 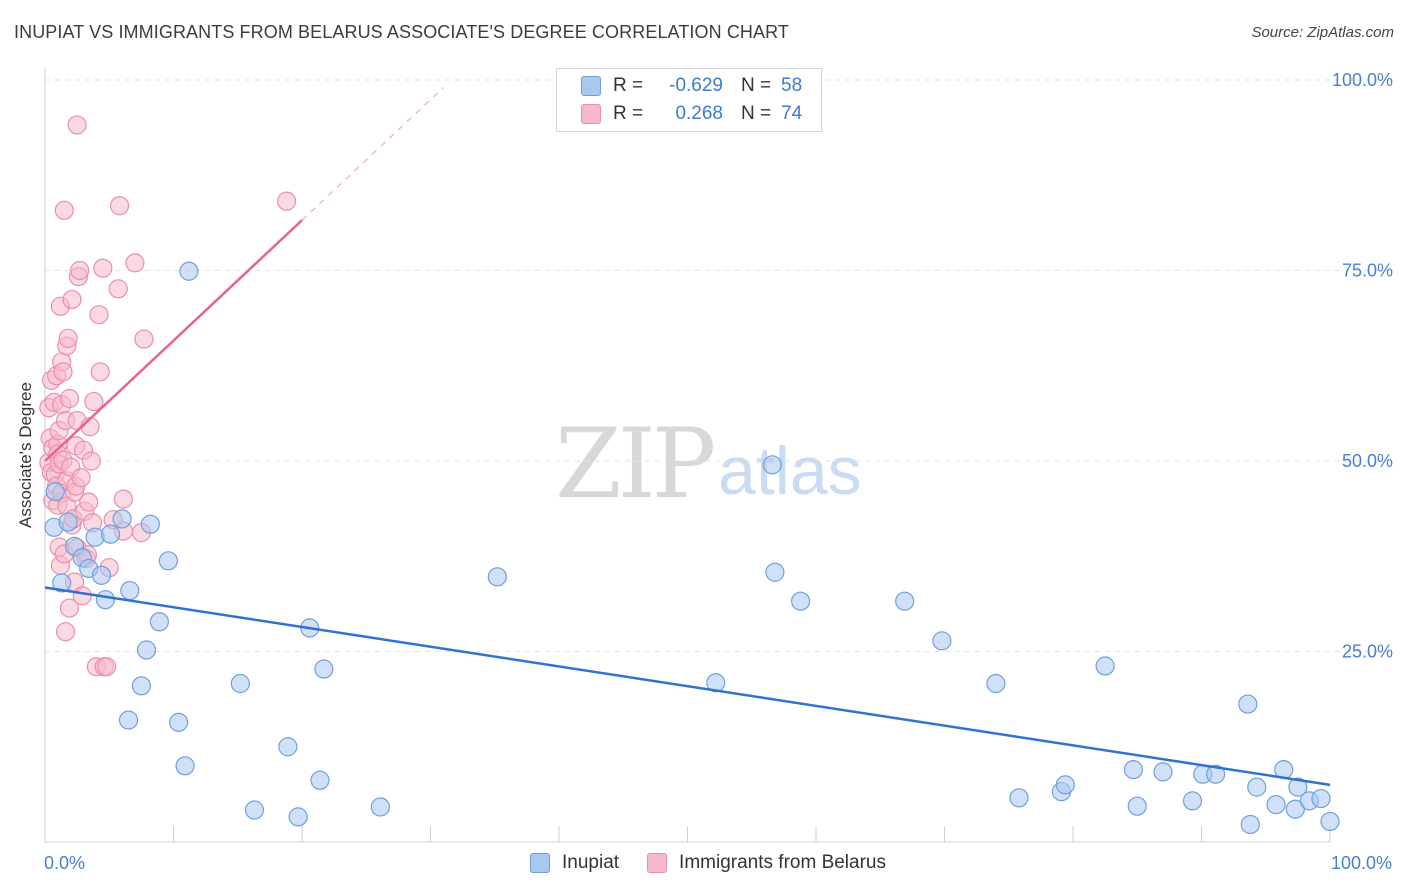 I want to click on legend-row-inupiat: R = -0.629 N = 58, so click(x=691, y=86).